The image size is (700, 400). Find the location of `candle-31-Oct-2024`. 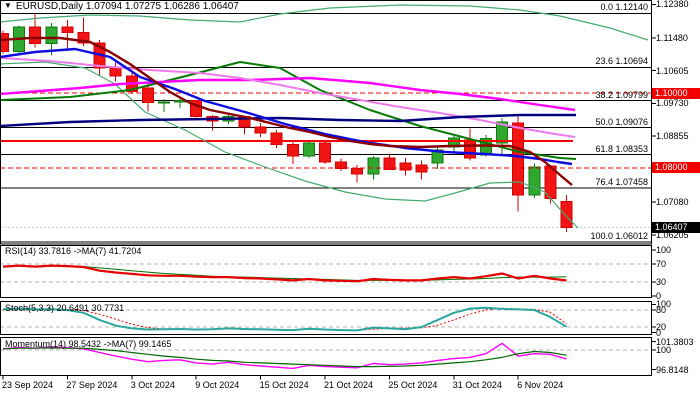

candle-31-Oct-2024 is located at coordinates (453, 143).